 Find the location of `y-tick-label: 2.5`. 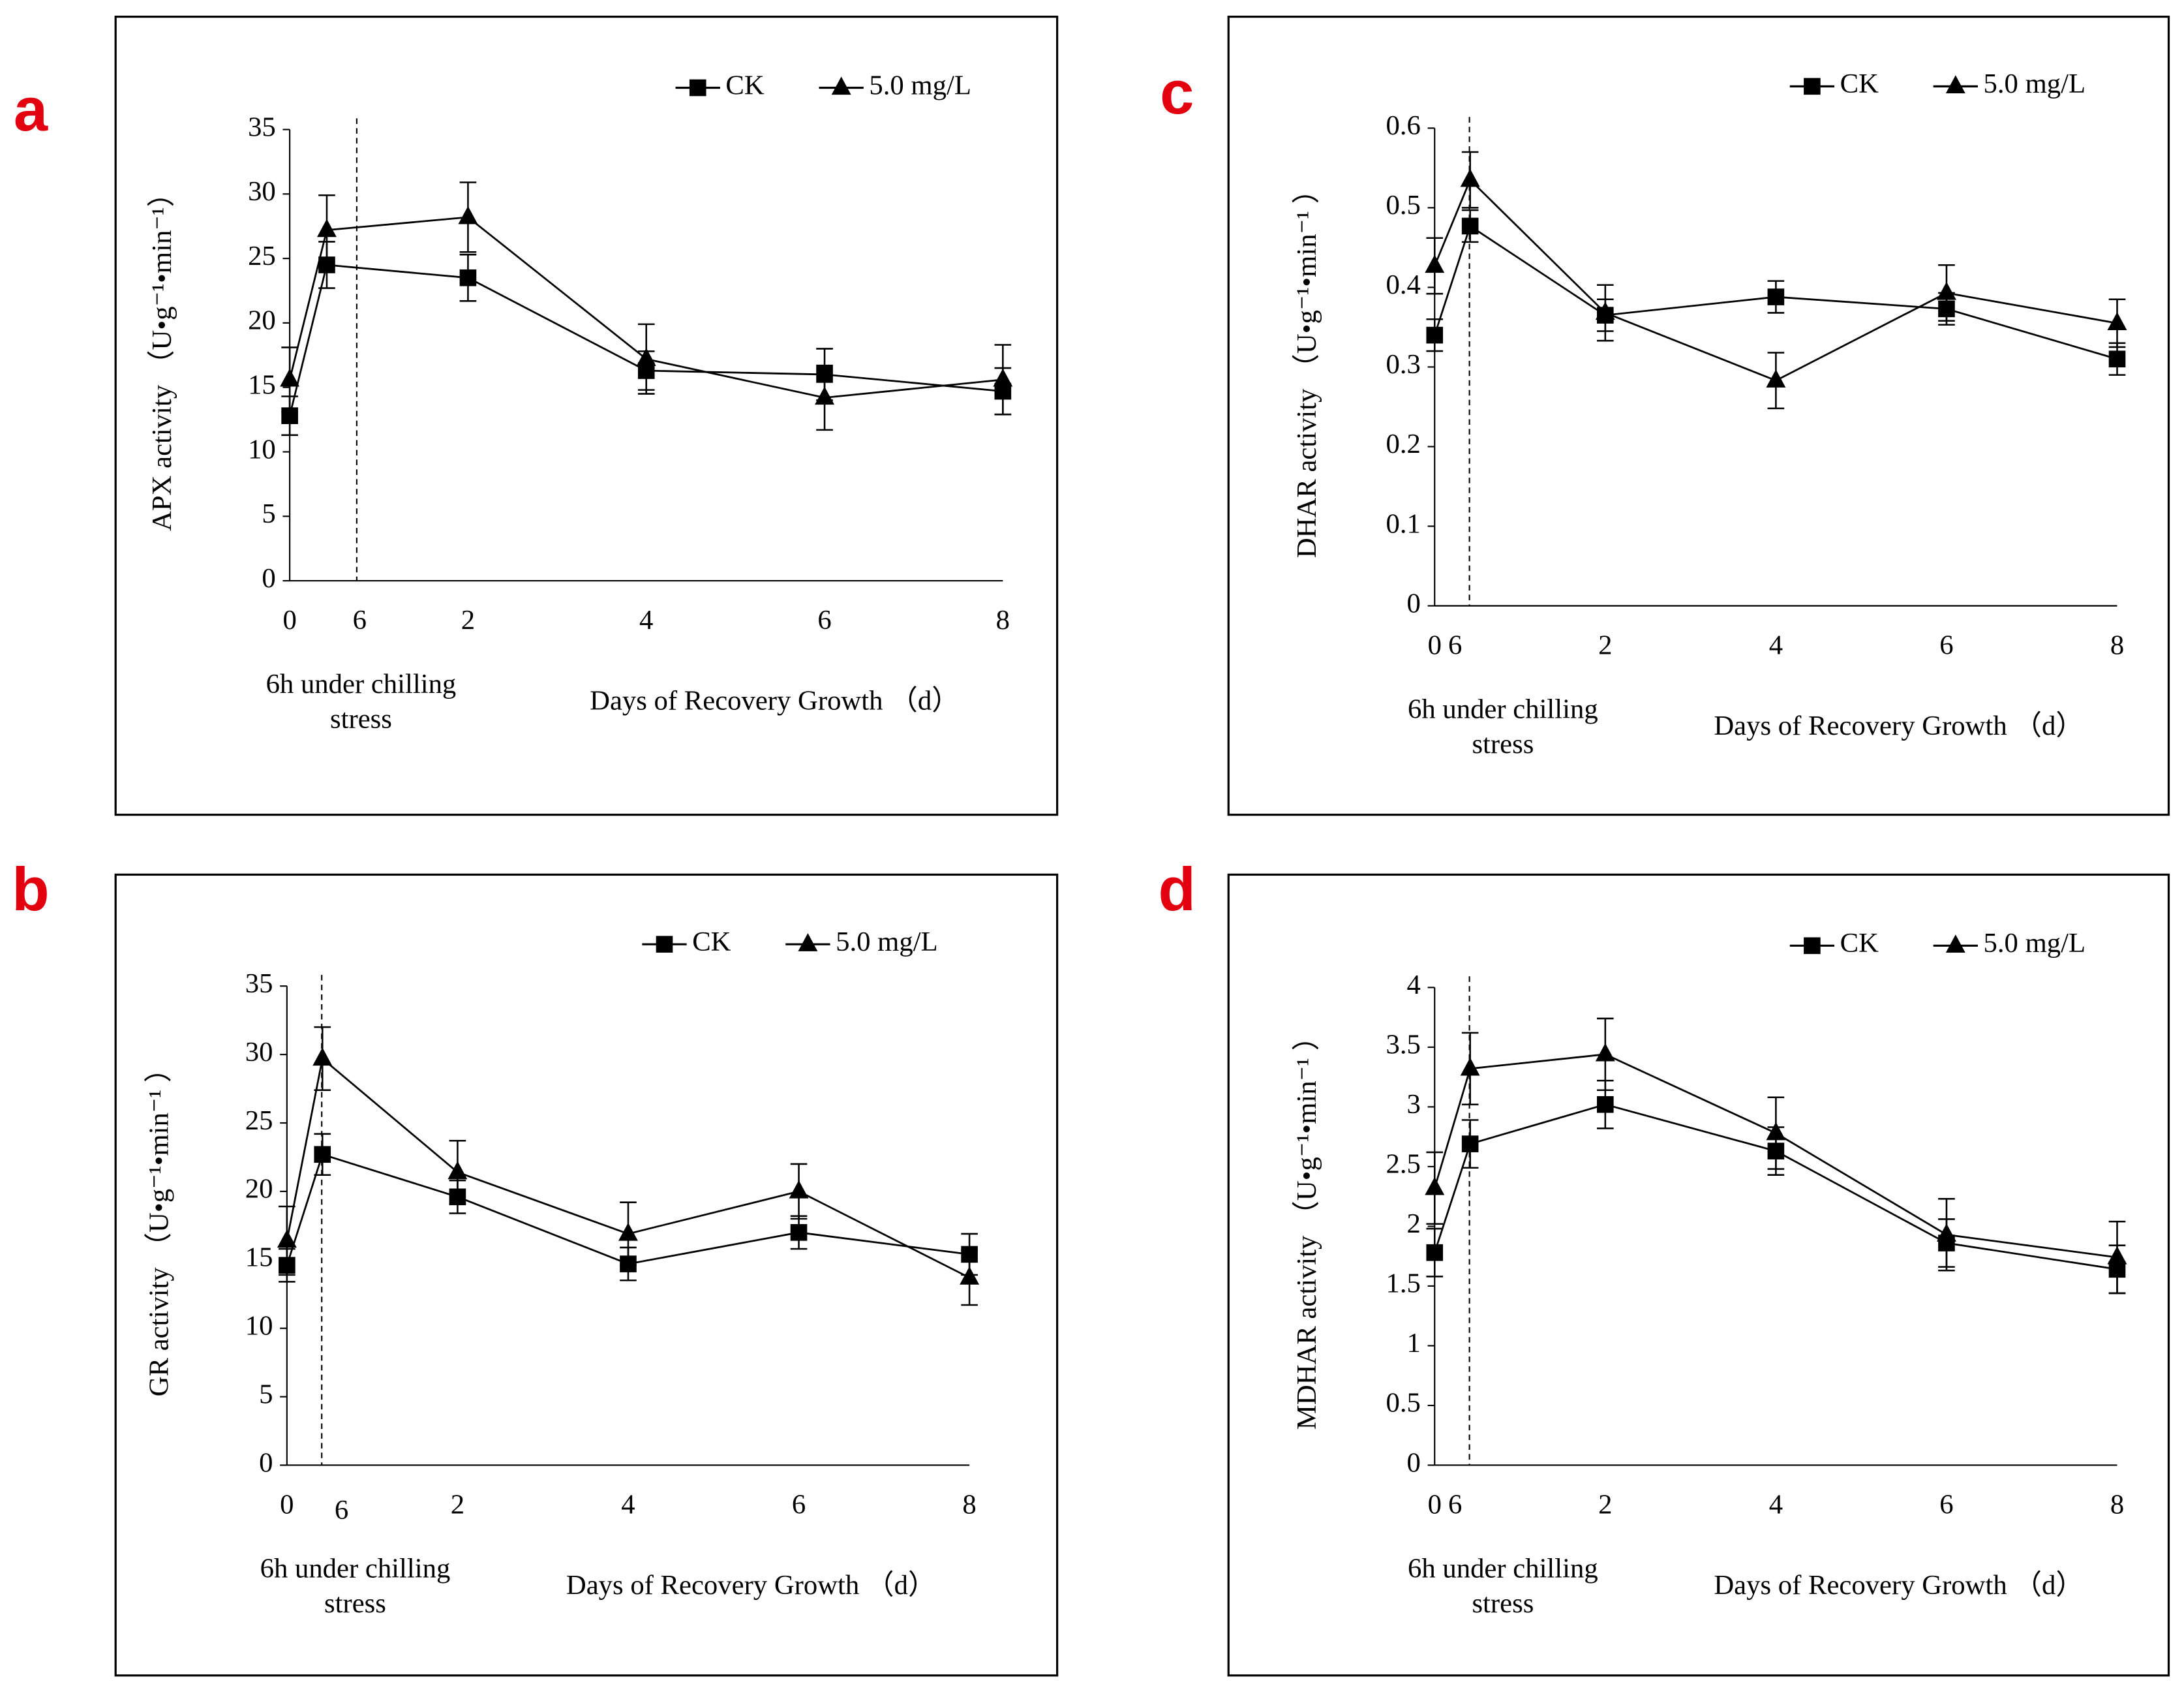

y-tick-label: 2.5 is located at coordinates (1404, 1164).